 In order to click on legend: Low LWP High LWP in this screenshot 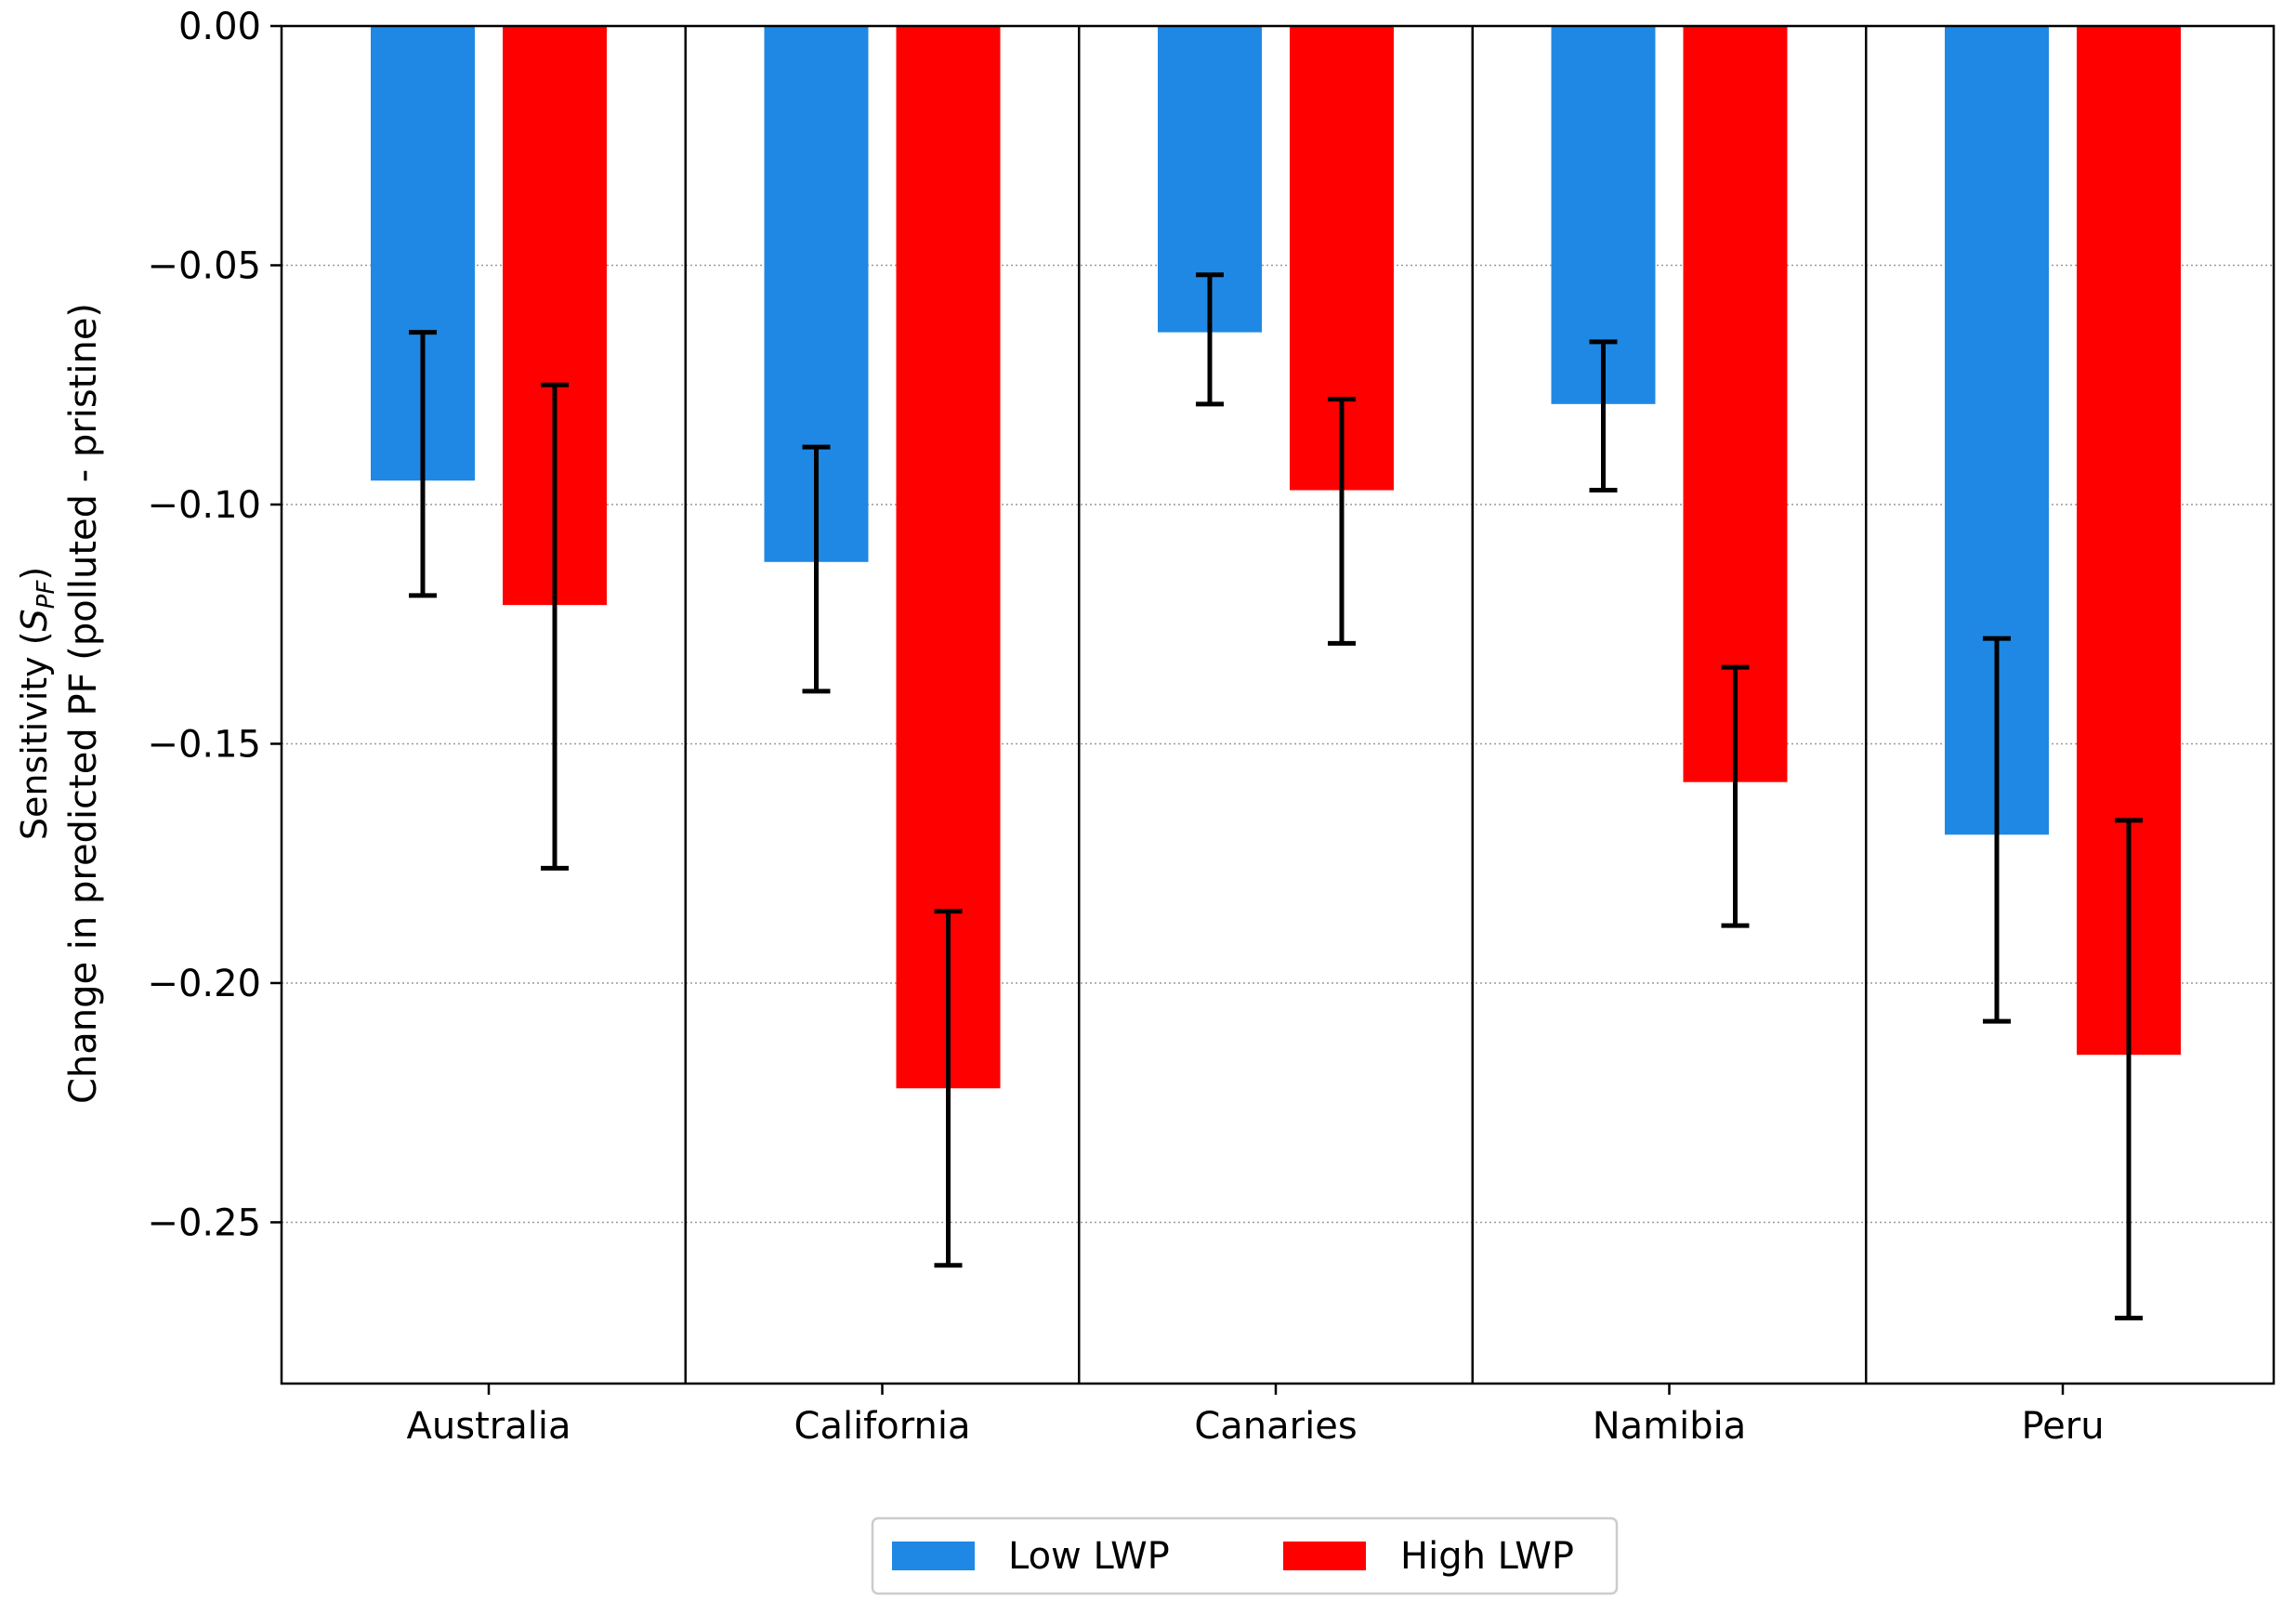, I will do `click(1245, 1556)`.